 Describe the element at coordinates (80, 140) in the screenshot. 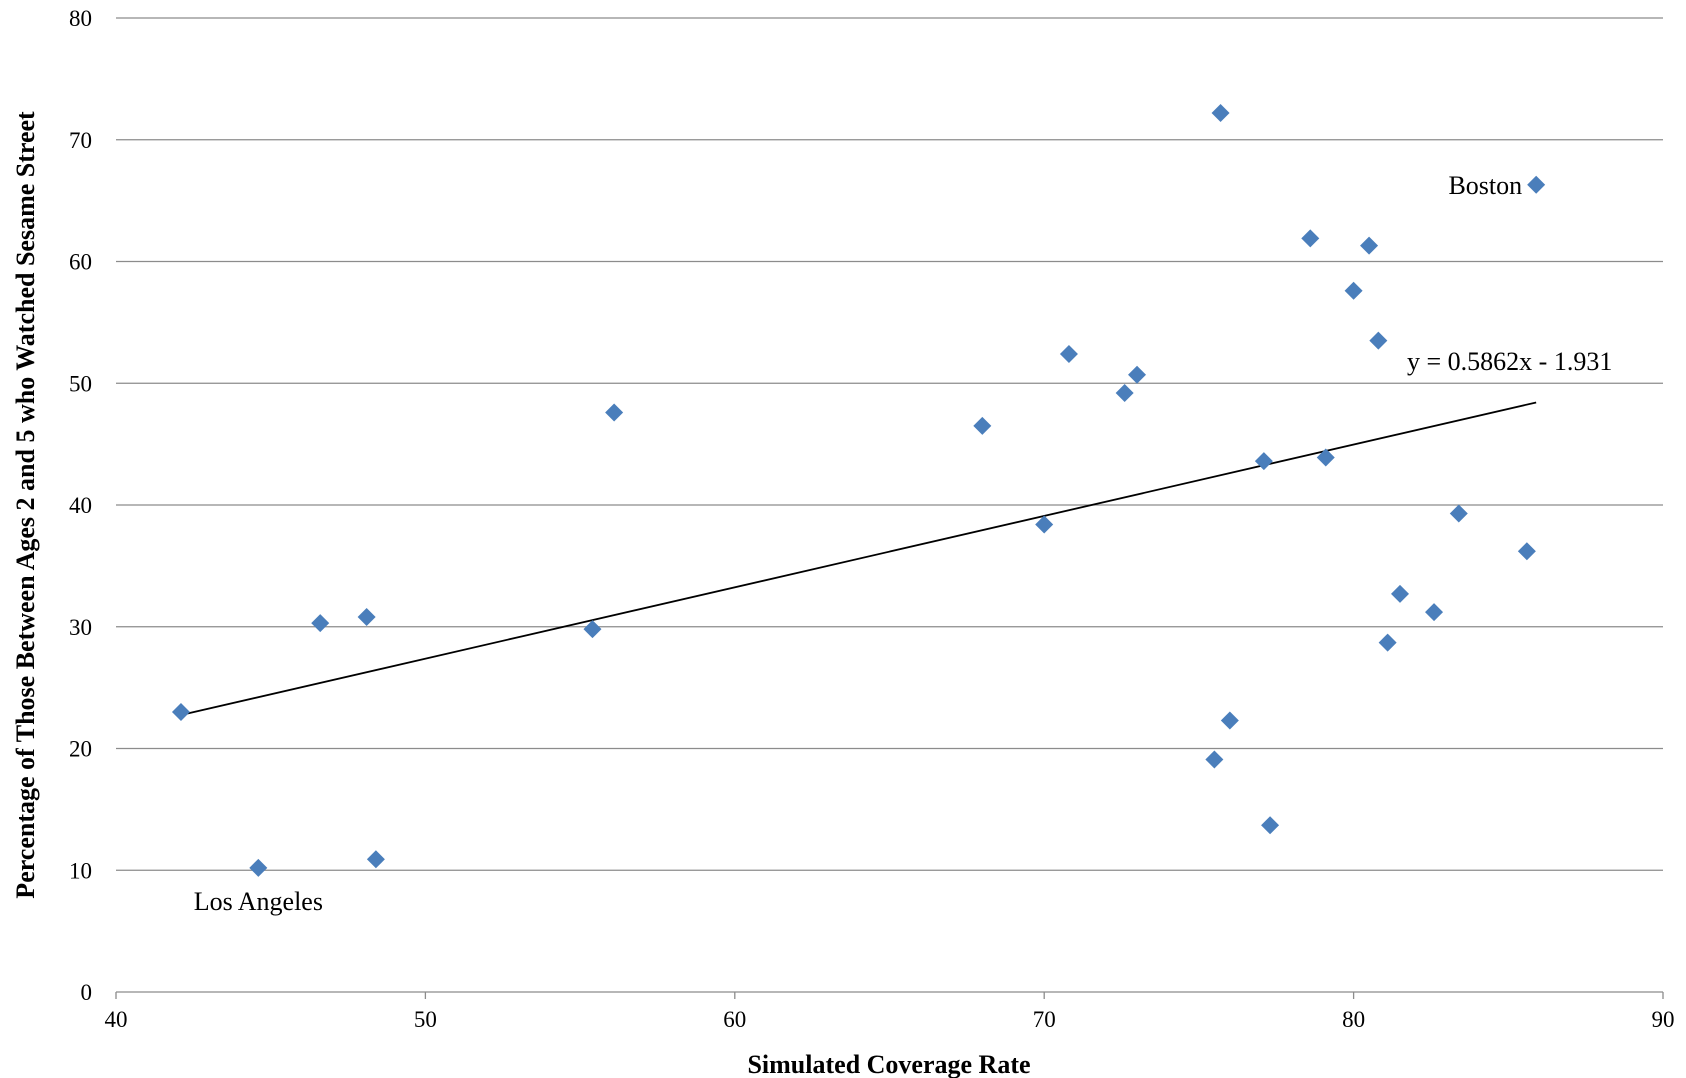

I see `y-tick-label: 70` at that location.